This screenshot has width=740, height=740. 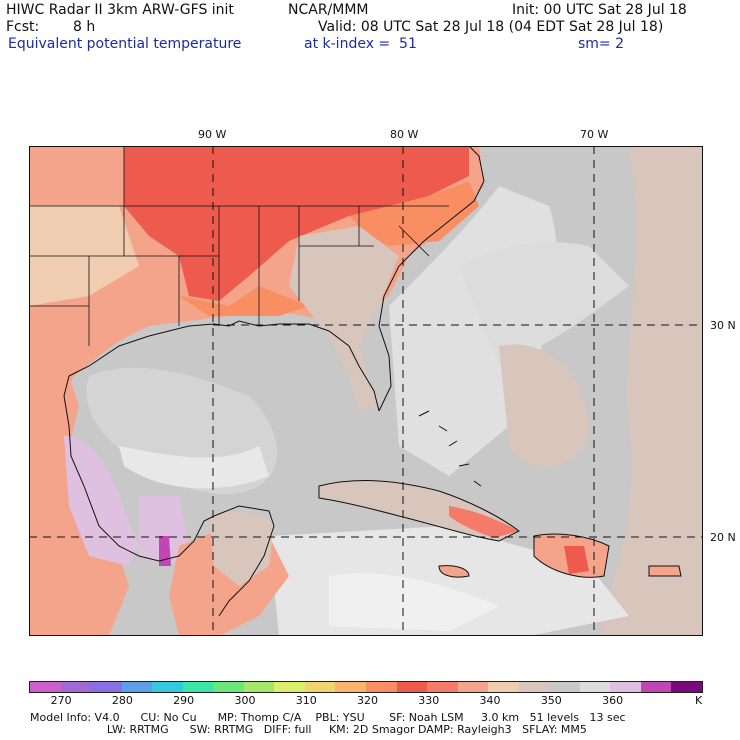 What do you see at coordinates (367, 700) in the screenshot?
I see `colorbar-tick-label: 320` at bounding box center [367, 700].